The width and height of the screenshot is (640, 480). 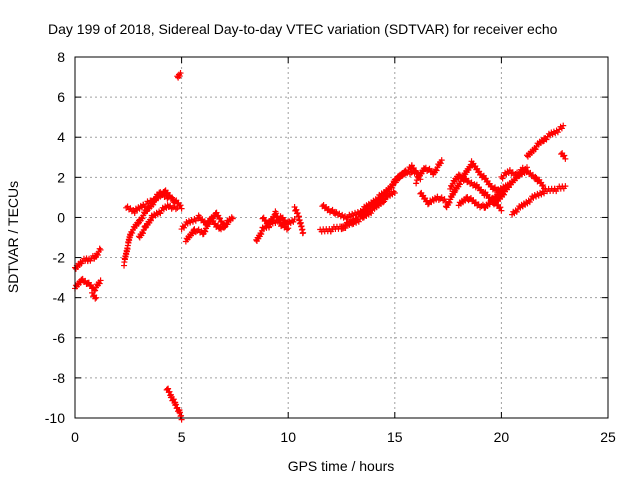 I want to click on y-axis-label: SDTVAR / TECUs, so click(x=13, y=237).